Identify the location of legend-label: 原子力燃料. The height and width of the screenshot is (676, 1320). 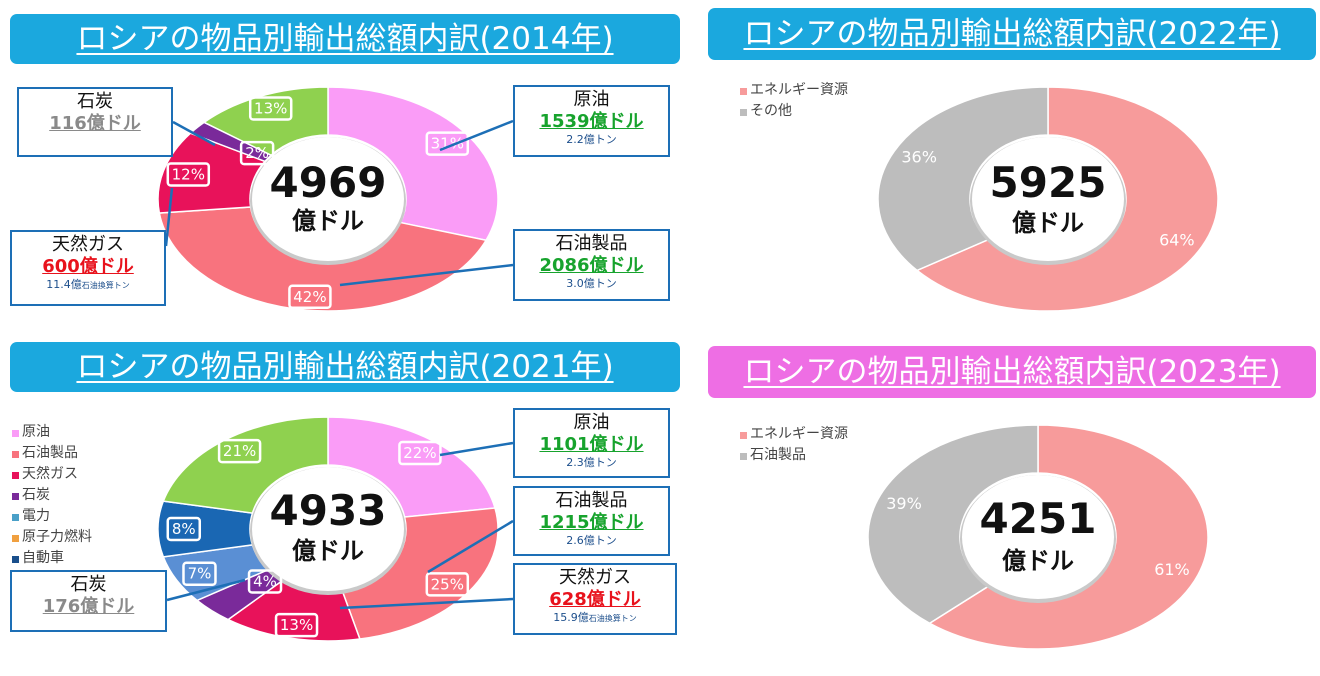
(57, 536).